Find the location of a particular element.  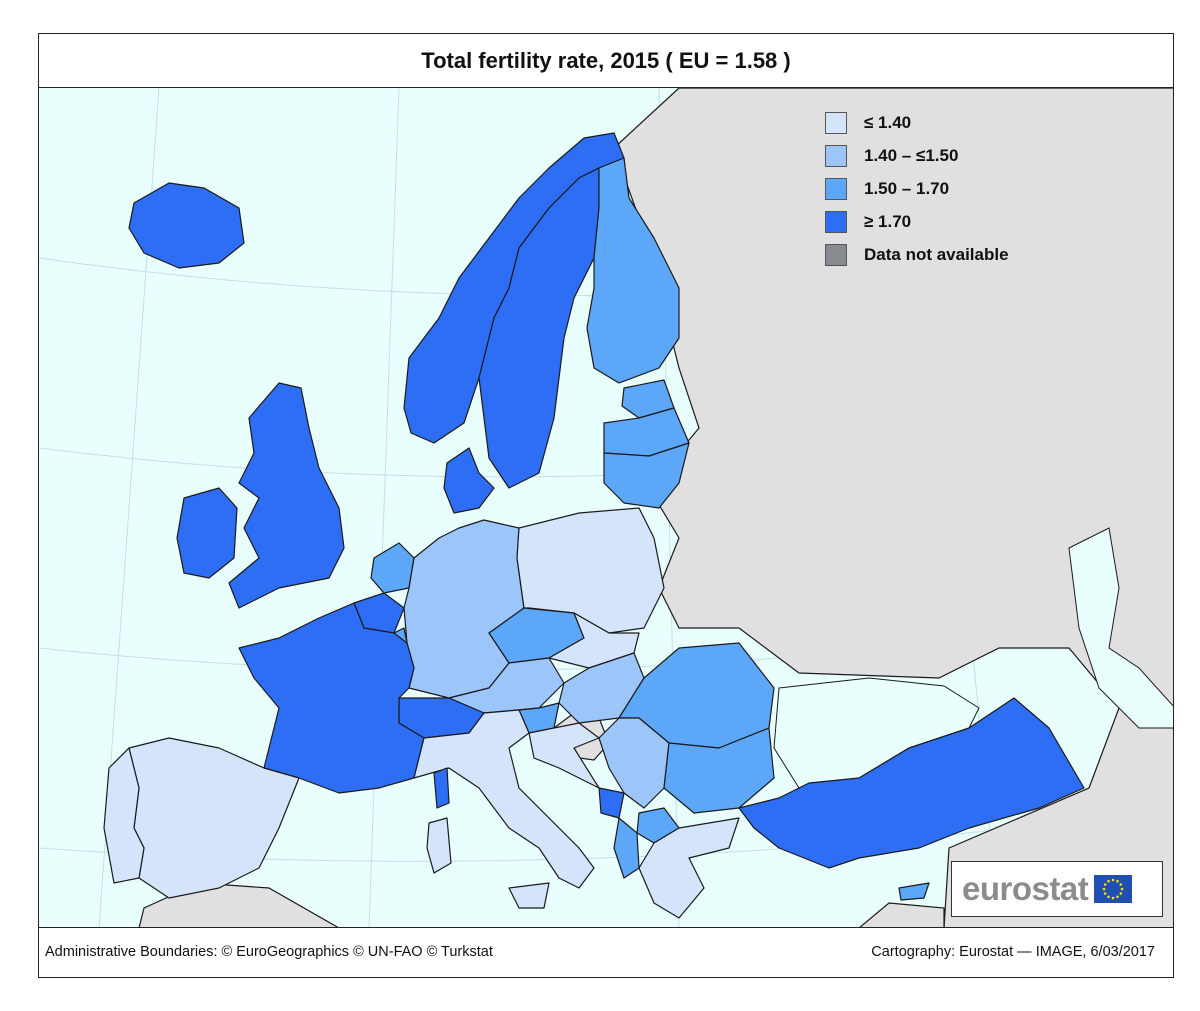

eurostat-logo: eurostat is located at coordinates (1057, 889).